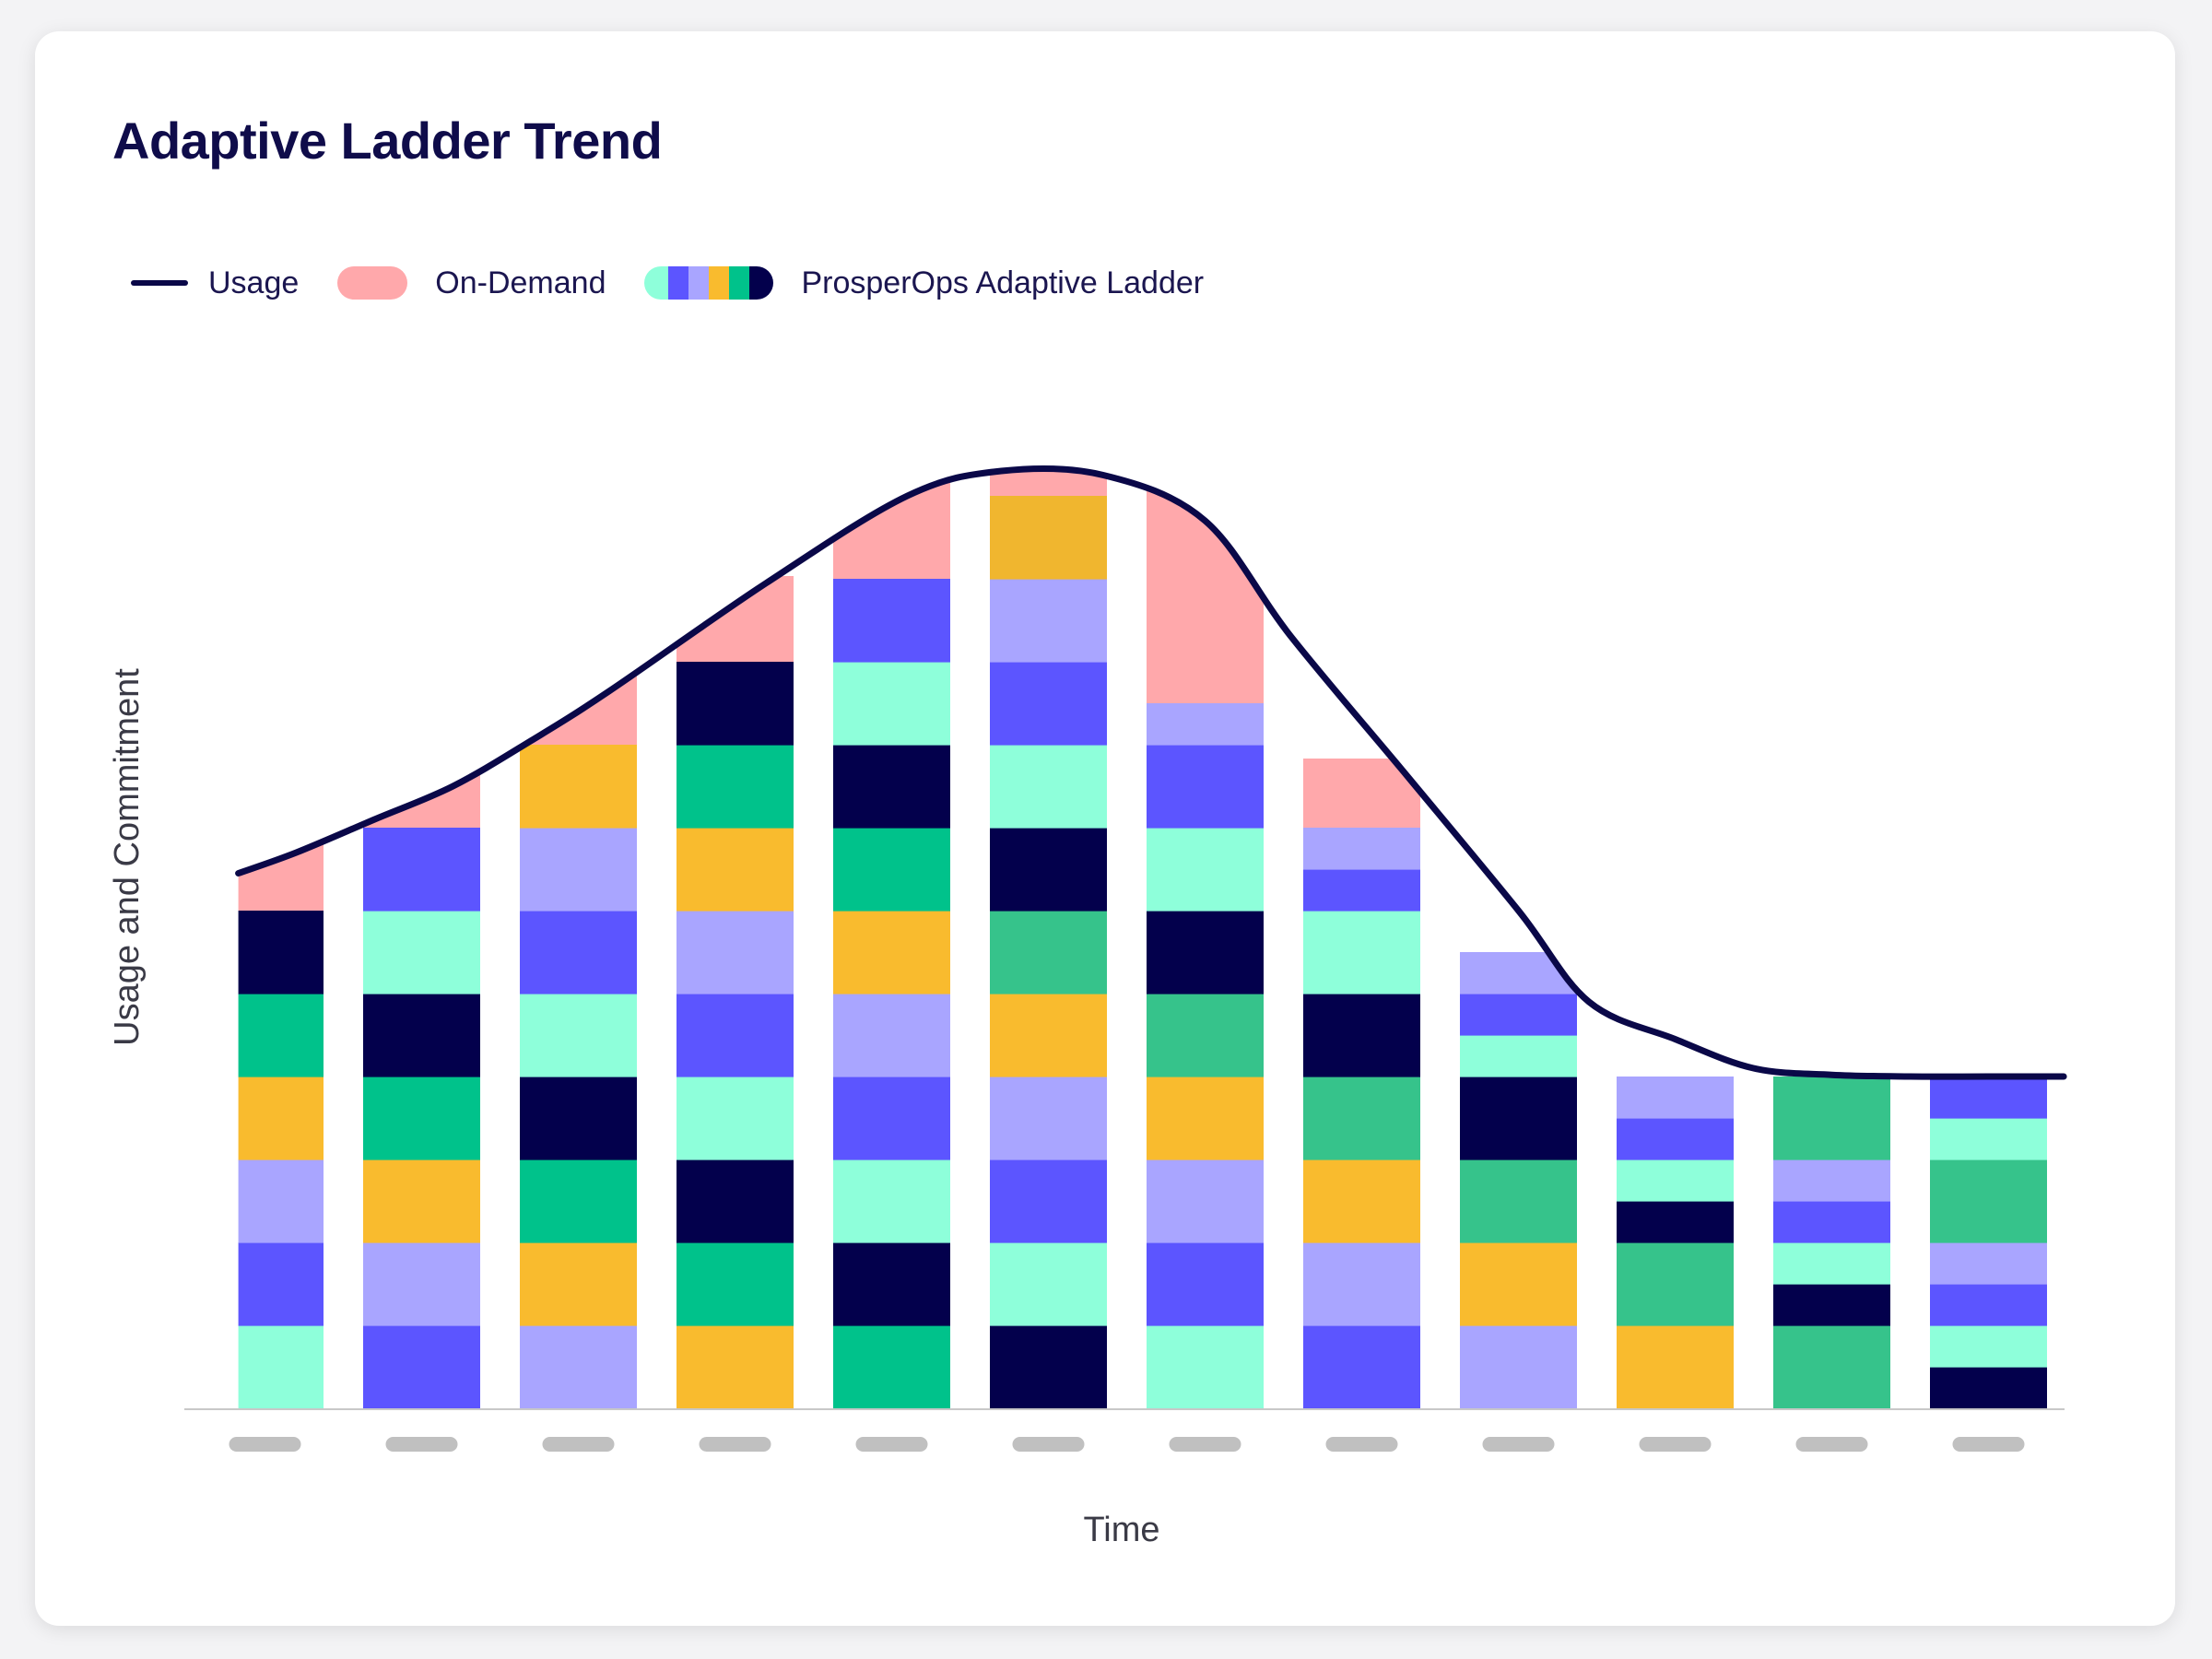 The image size is (2212, 1659). I want to click on on-demand-swatch, so click(372, 283).